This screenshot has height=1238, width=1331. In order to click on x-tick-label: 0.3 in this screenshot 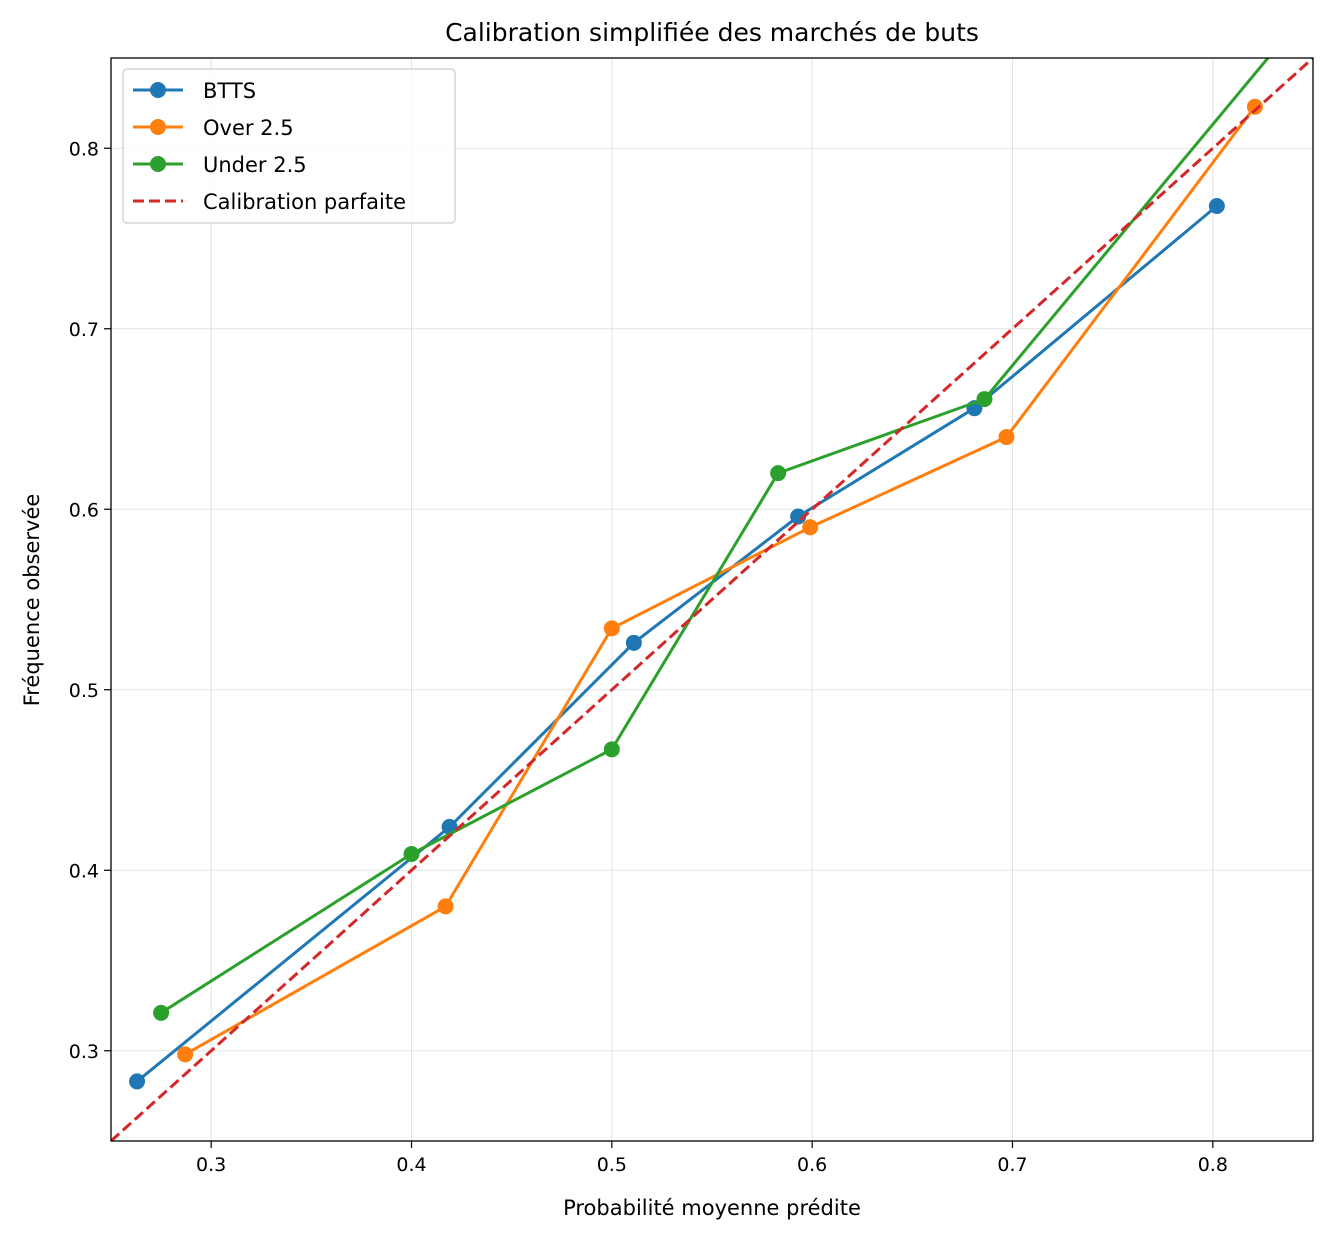, I will do `click(211, 1165)`.